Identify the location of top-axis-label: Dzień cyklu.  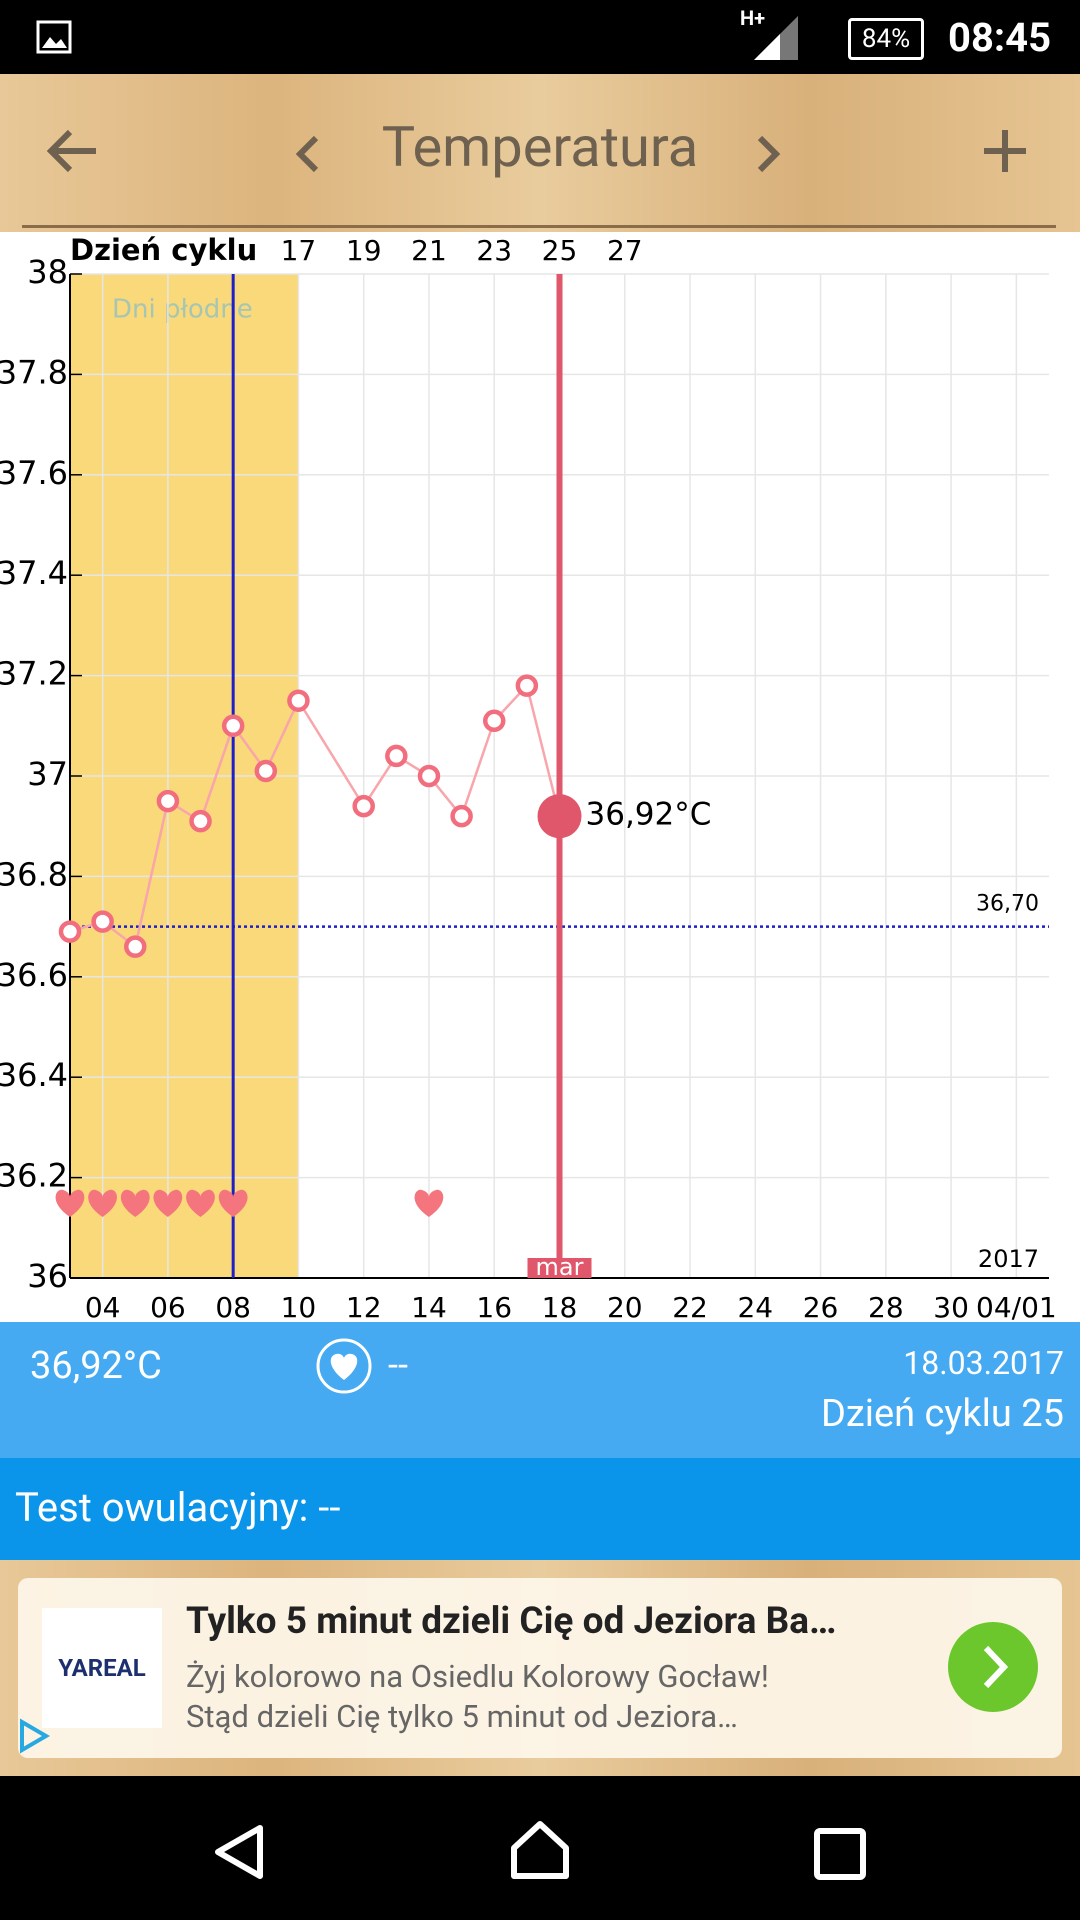
(163, 250).